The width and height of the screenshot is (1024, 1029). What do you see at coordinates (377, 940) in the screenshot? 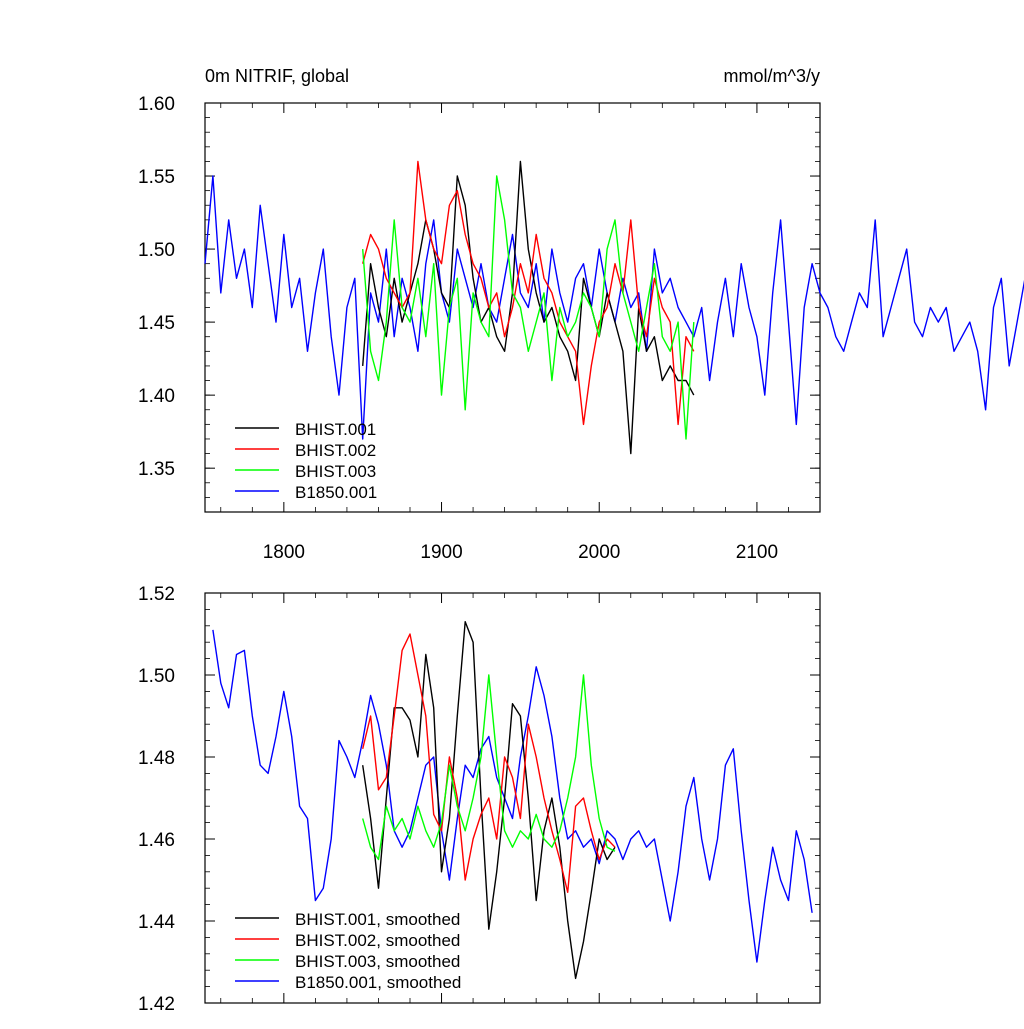
I see `legend-label: BHIST.002, smoothed` at bounding box center [377, 940].